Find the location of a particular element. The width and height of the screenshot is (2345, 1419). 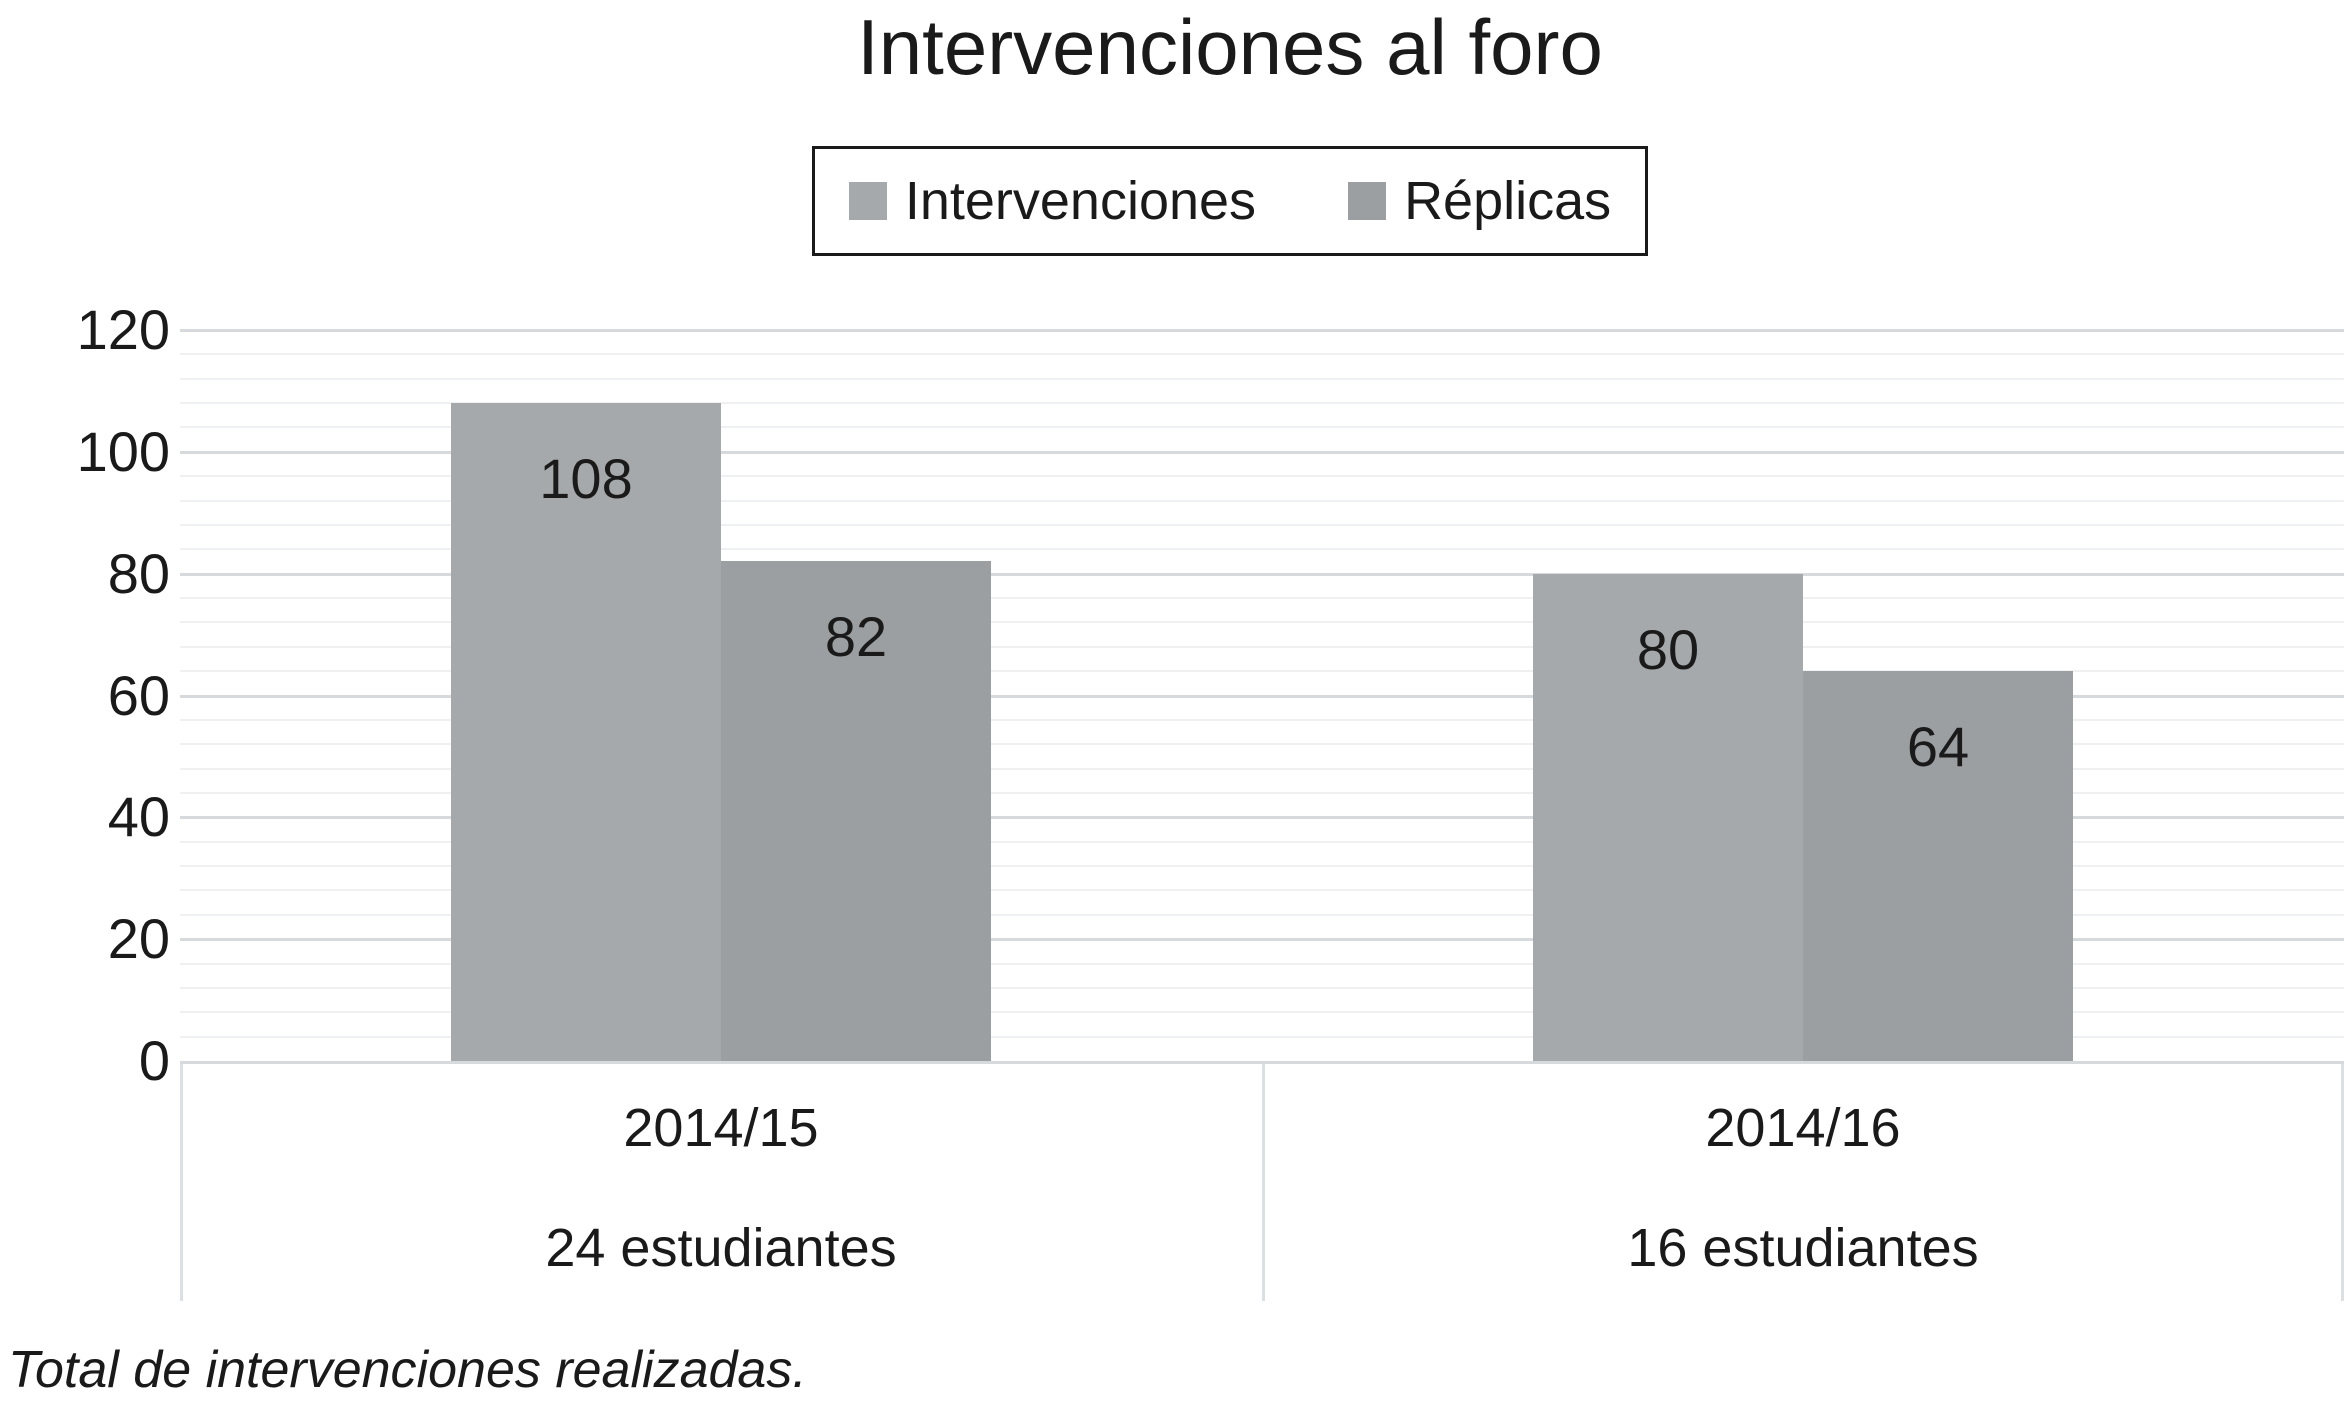

legend-label: Intervenciones is located at coordinates (1080, 201).